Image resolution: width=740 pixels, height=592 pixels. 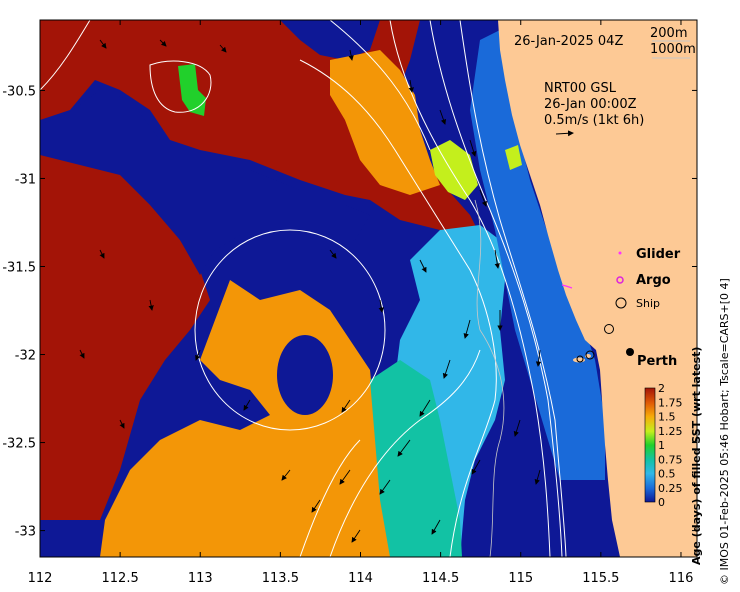 What do you see at coordinates (567, 286) in the screenshot?
I see `glider-track` at bounding box center [567, 286].